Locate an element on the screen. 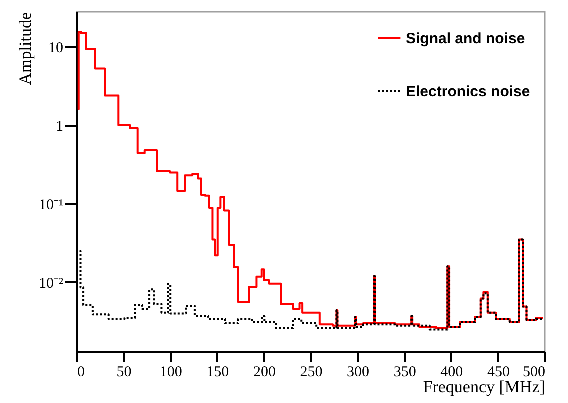 The width and height of the screenshot is (568, 403). x-tick-label: 400 is located at coordinates (452, 372).